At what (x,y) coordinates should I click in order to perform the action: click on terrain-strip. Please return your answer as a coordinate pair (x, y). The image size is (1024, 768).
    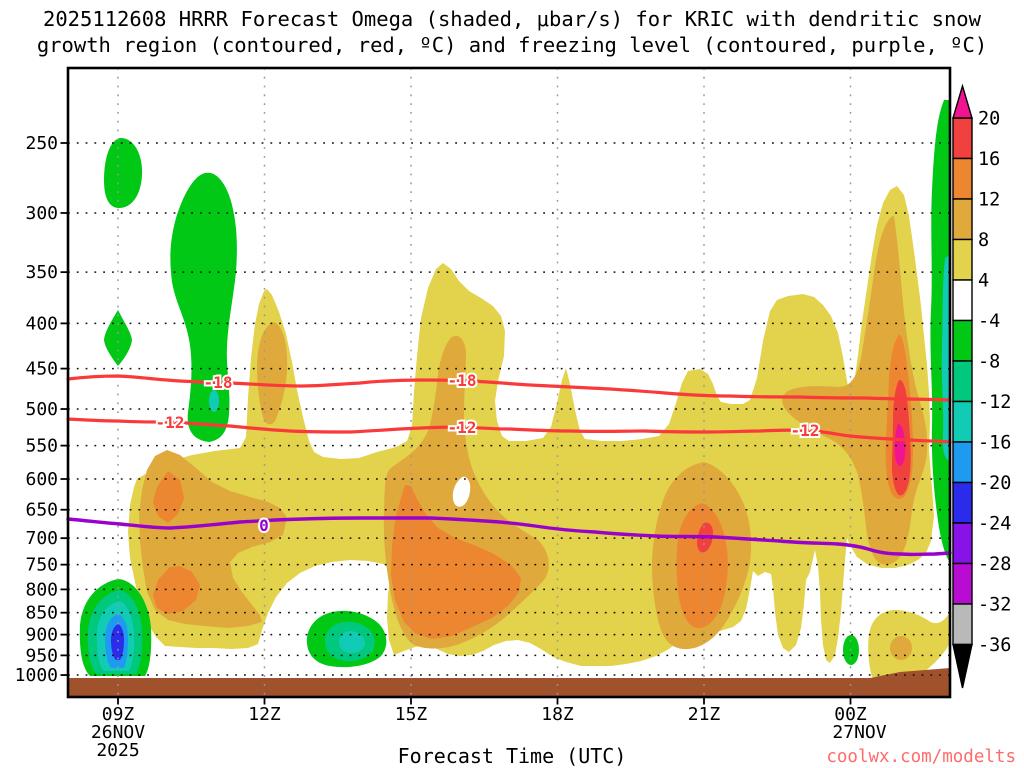
    Looking at the image, I should click on (509, 682).